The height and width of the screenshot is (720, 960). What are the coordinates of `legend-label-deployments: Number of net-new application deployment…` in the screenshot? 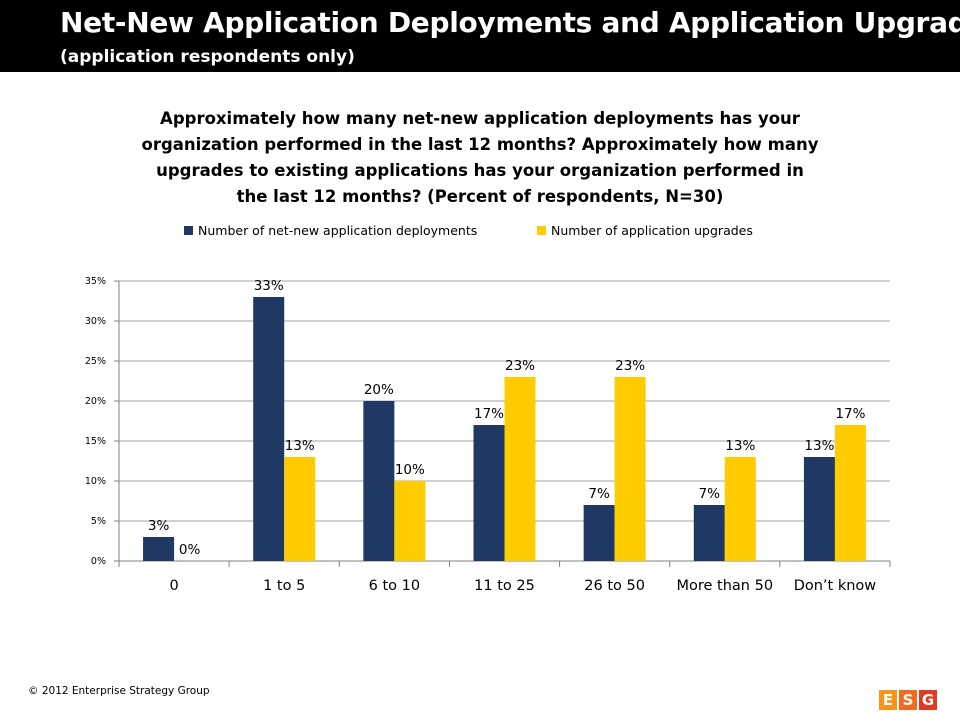 It's located at (338, 230).